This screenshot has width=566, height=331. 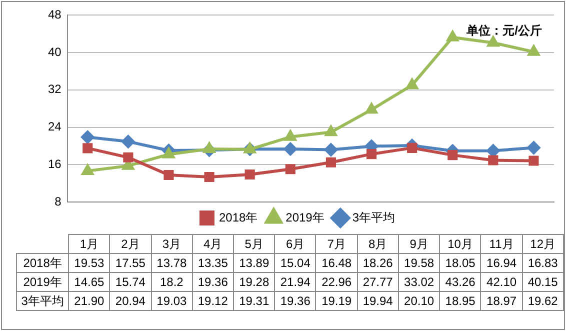 I want to click on data-label: 16.94, so click(x=501, y=263).